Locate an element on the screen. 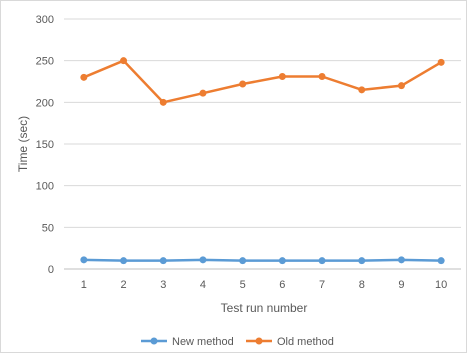  y-tick-label: 100 is located at coordinates (45, 187).